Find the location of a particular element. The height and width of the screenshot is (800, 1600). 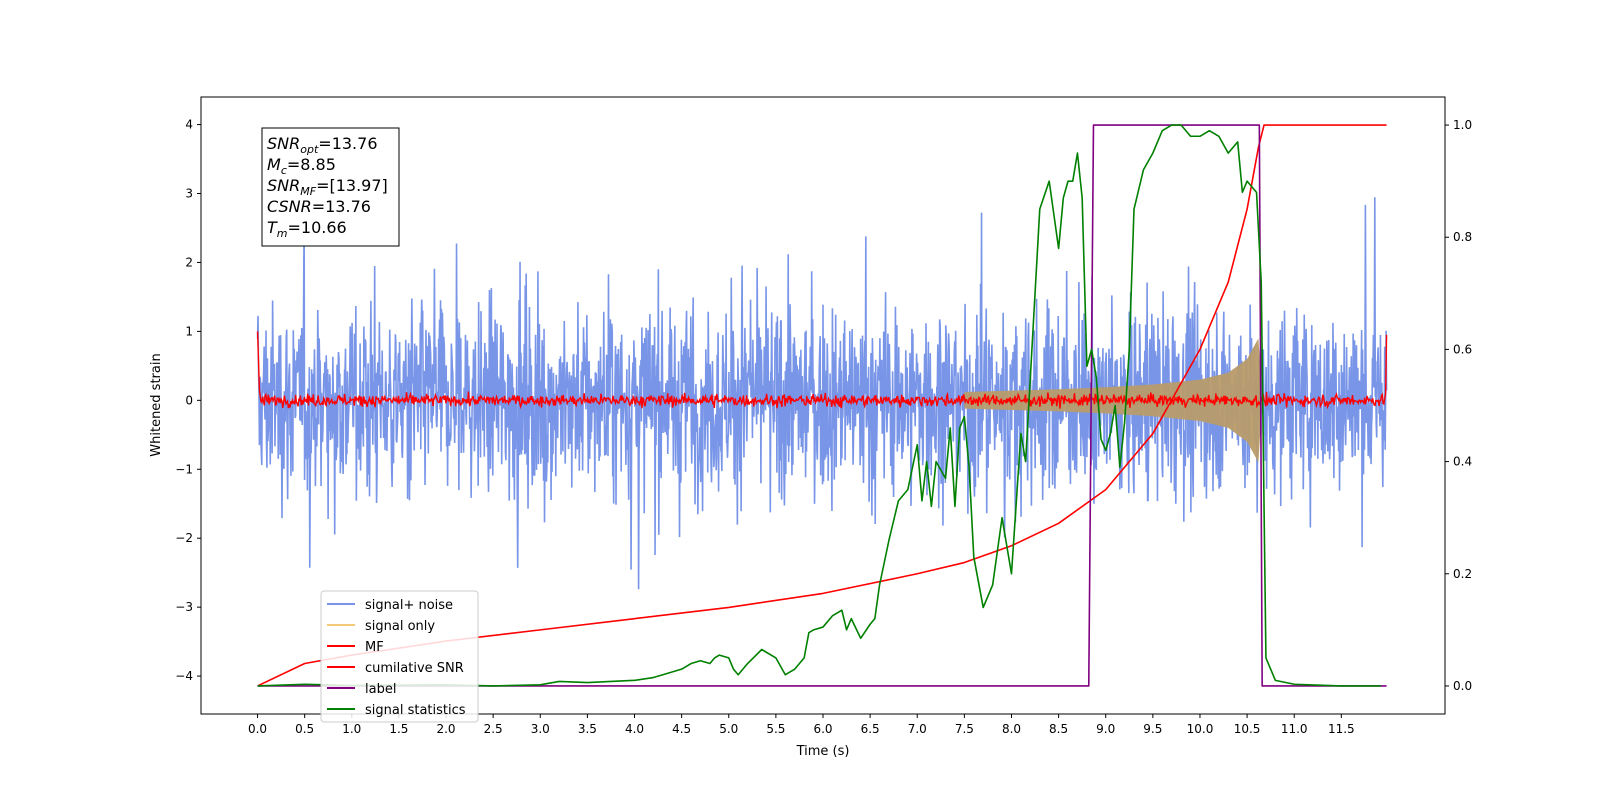

x-tick-label: 4.5 is located at coordinates (681, 729).